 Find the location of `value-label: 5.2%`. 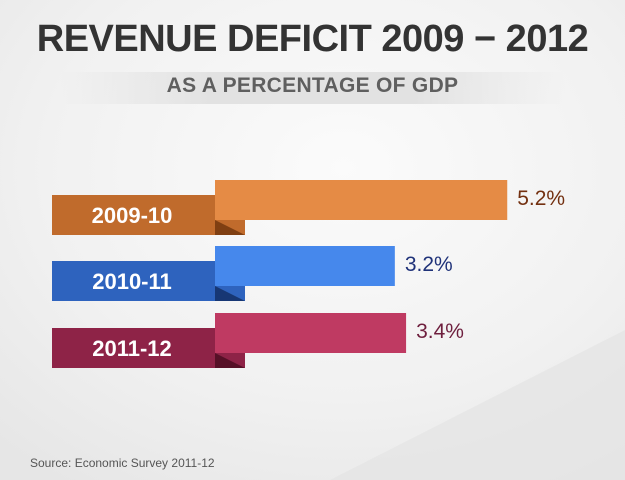

value-label: 5.2% is located at coordinates (541, 198).